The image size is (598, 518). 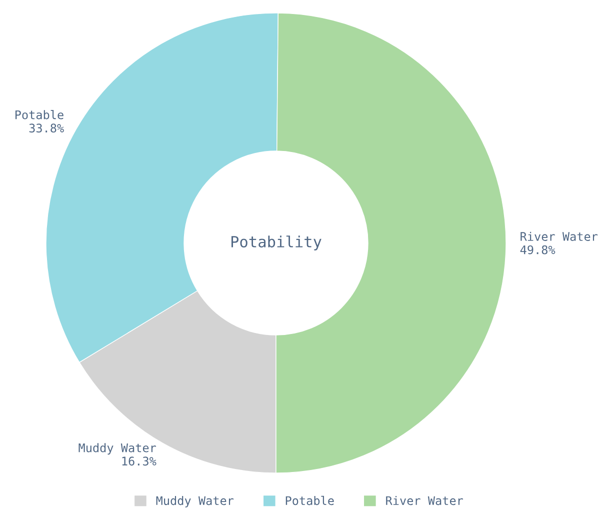 What do you see at coordinates (139, 461) in the screenshot?
I see `data-label: 16.3%` at bounding box center [139, 461].